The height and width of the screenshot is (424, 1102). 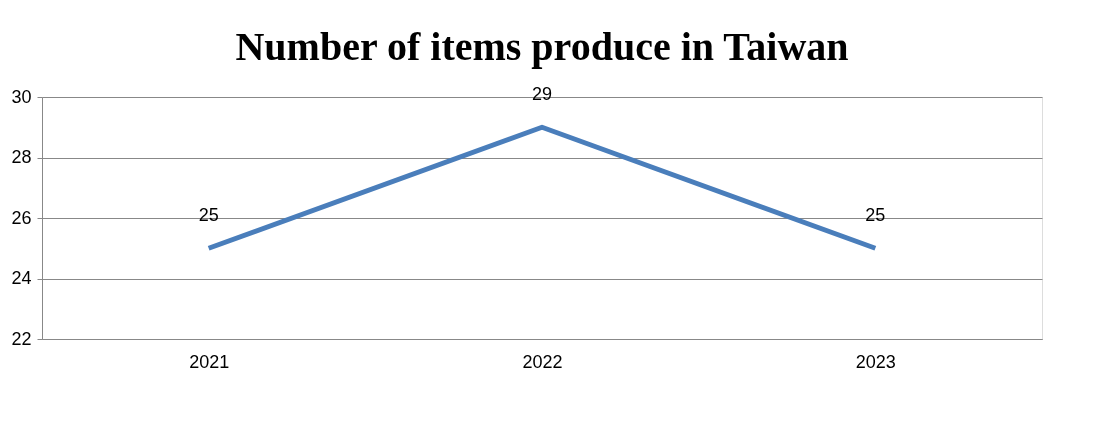 I want to click on y-tick-label: 22, so click(x=21, y=338).